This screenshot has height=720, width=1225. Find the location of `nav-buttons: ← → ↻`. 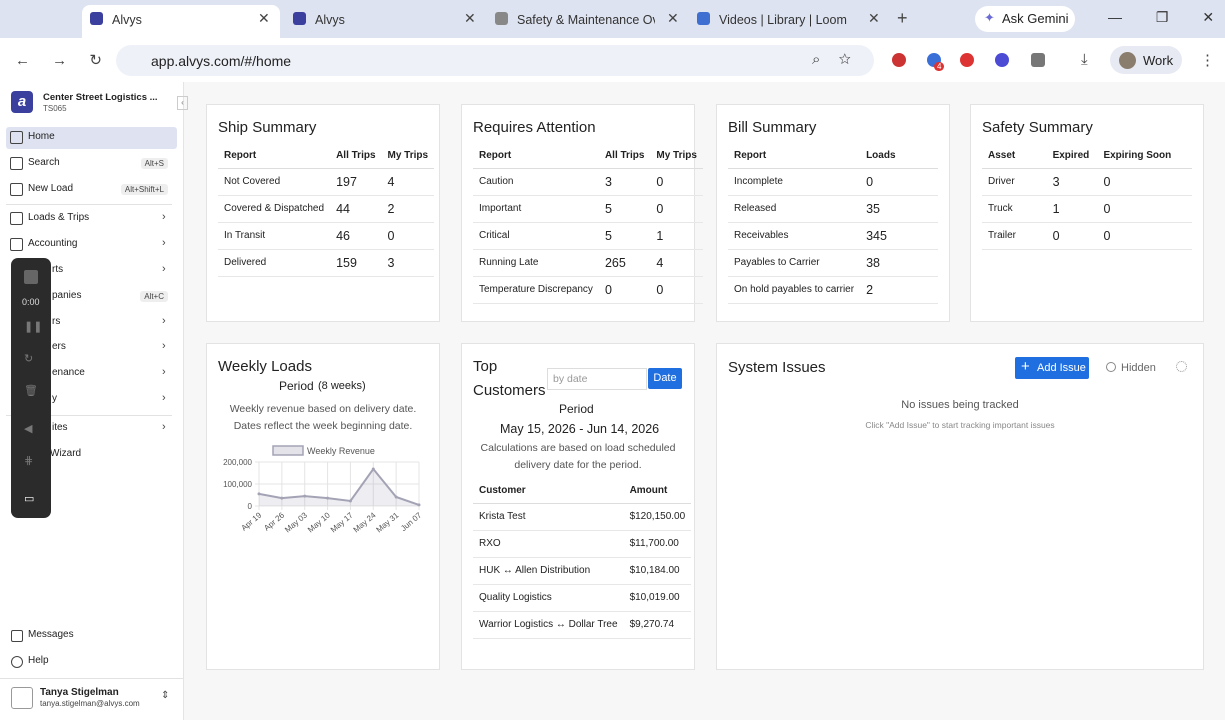

nav-buttons: ← → ↻ is located at coordinates (58, 60).